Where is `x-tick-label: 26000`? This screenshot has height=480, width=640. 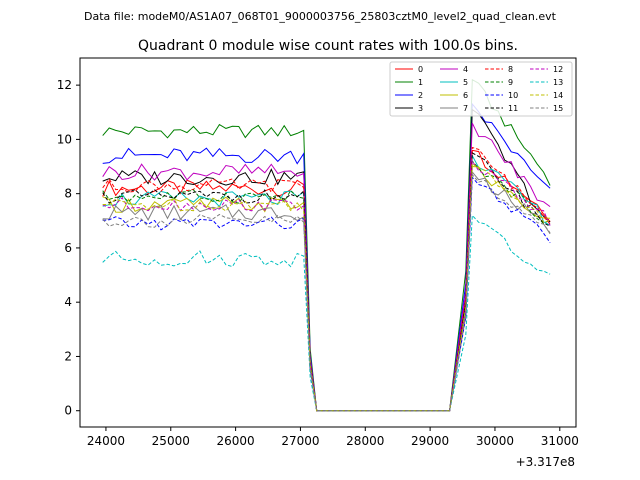
x-tick-label: 26000 is located at coordinates (236, 441).